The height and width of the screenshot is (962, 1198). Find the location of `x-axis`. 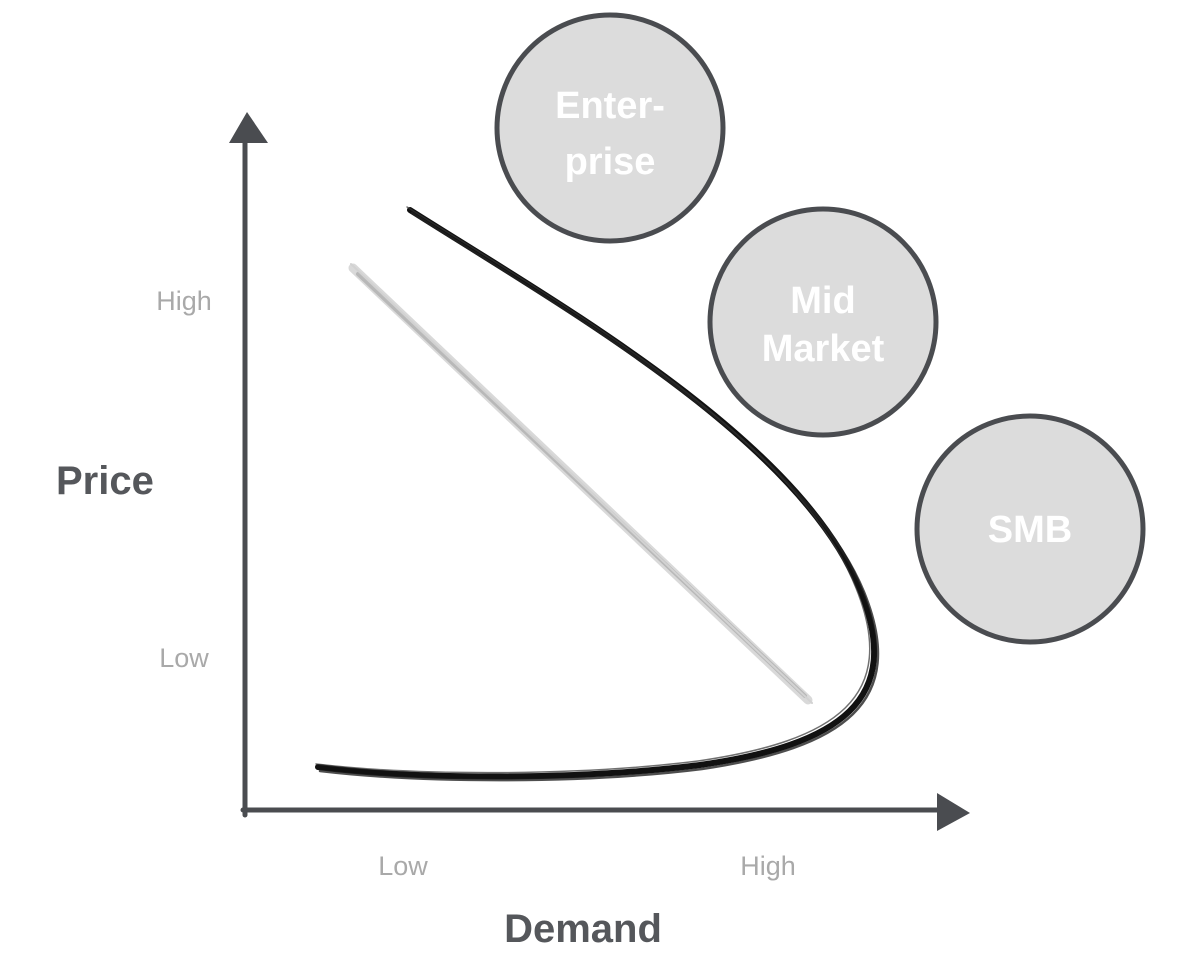

x-axis is located at coordinates (605, 812).